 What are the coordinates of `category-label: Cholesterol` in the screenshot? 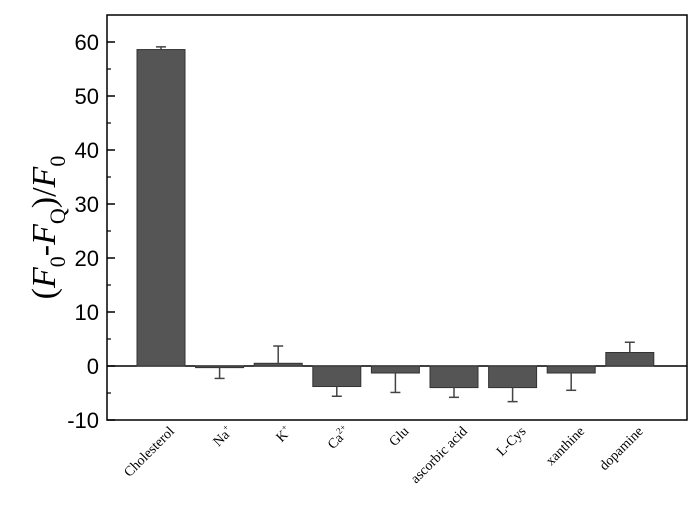 It's located at (150, 452).